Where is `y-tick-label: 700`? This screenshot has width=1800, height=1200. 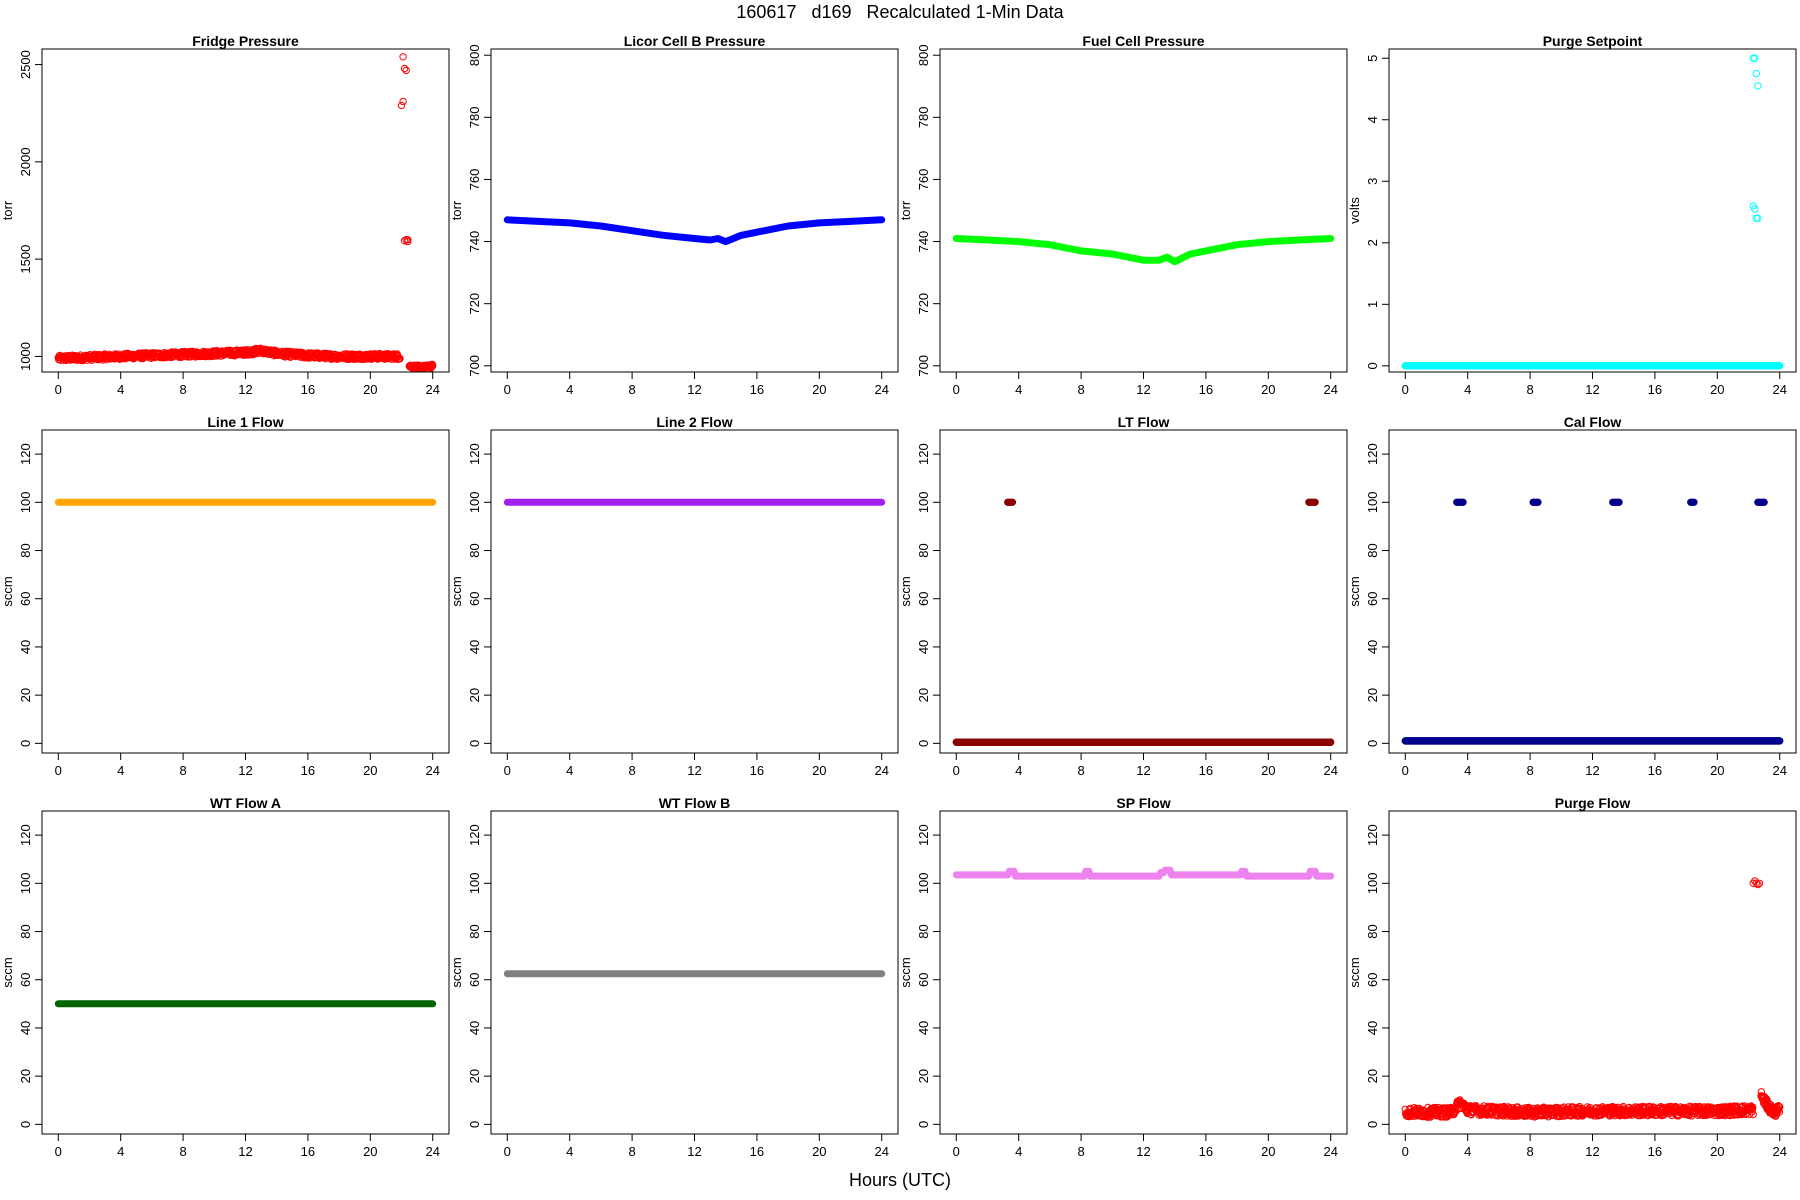
y-tick-label: 700 is located at coordinates (923, 366).